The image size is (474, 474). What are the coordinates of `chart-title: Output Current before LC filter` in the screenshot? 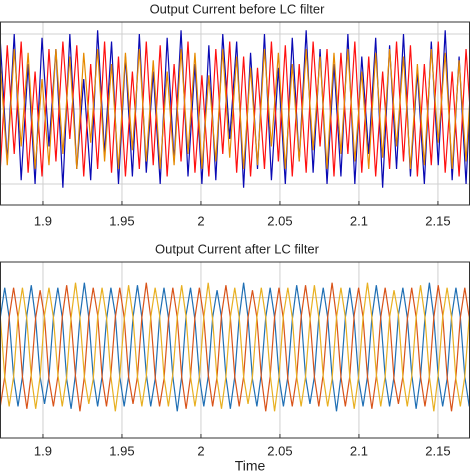 It's located at (238, 8).